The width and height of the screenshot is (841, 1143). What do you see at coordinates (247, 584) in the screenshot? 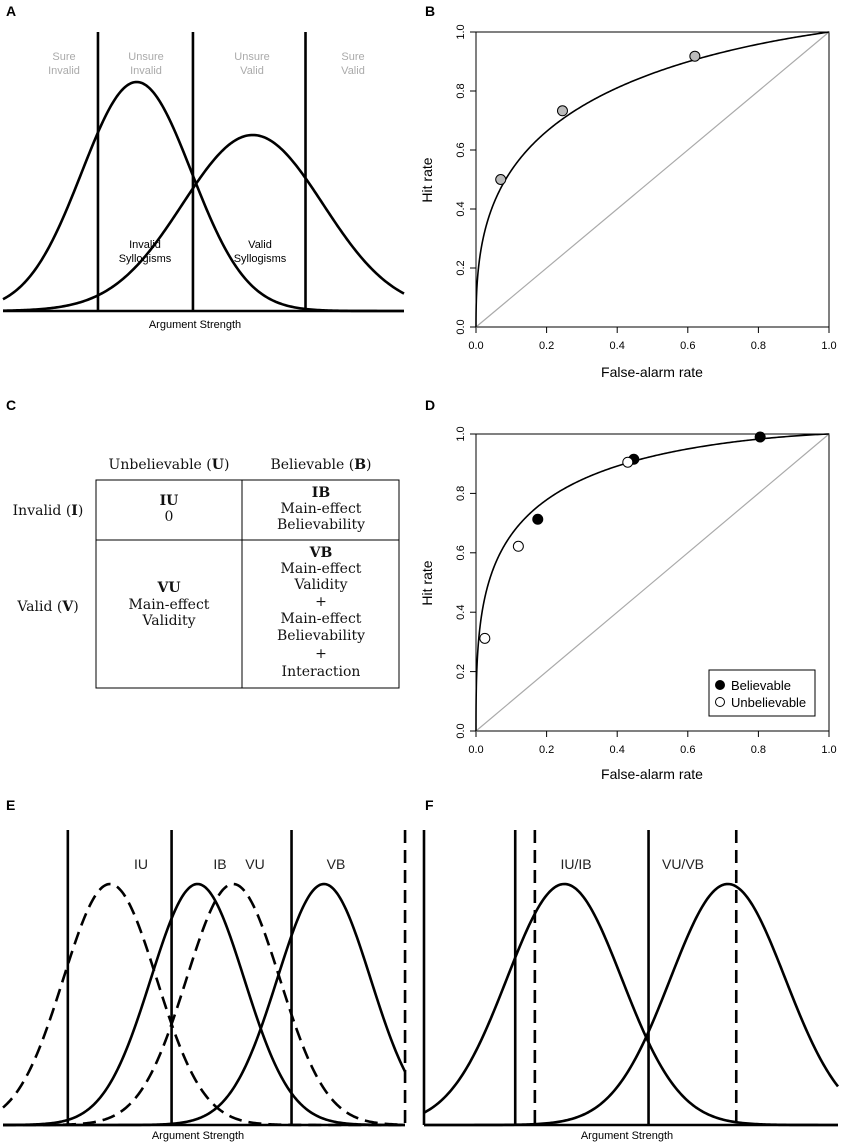
I see `table-frame` at bounding box center [247, 584].